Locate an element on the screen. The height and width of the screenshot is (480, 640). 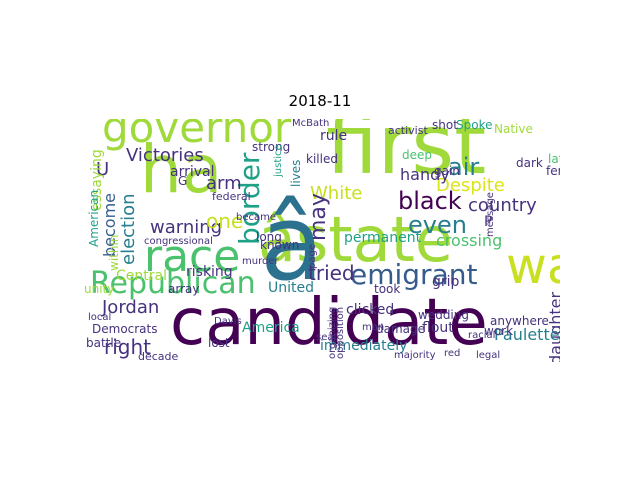
cloud-word-republican: Republican is located at coordinates (173, 283).